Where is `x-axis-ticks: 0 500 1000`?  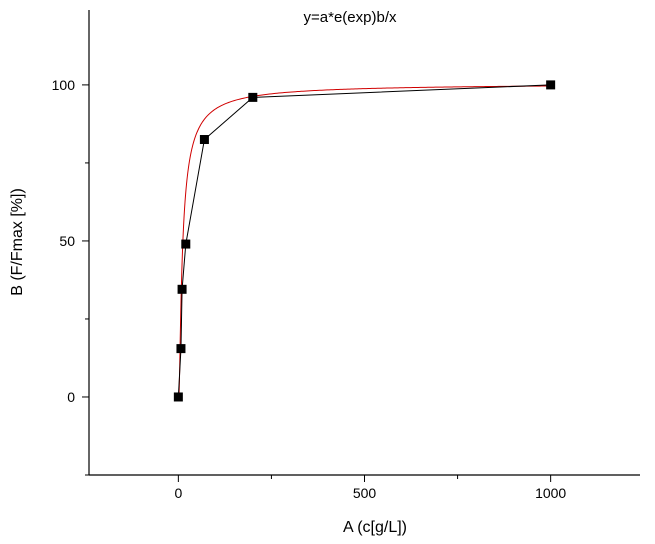
x-axis-ticks: 0 500 1000 is located at coordinates (370, 488).